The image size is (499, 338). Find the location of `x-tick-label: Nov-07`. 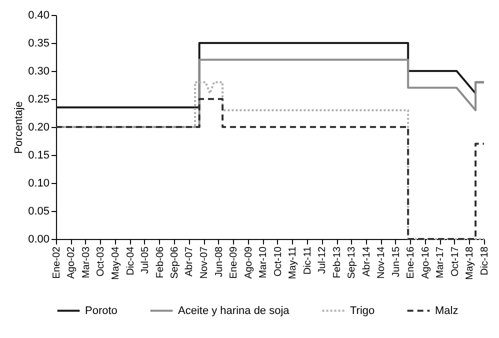

x-tick-label: Nov-07 is located at coordinates (204, 262).